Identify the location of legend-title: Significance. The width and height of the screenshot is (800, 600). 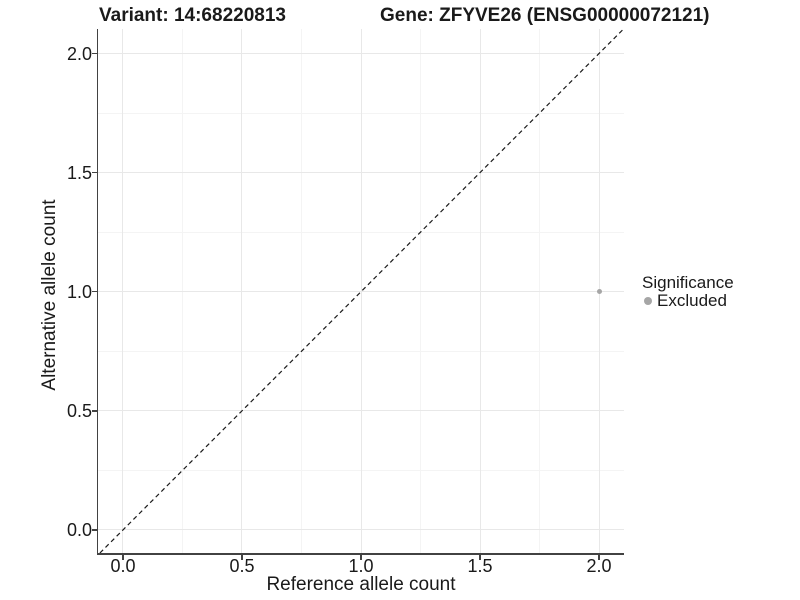
(688, 282).